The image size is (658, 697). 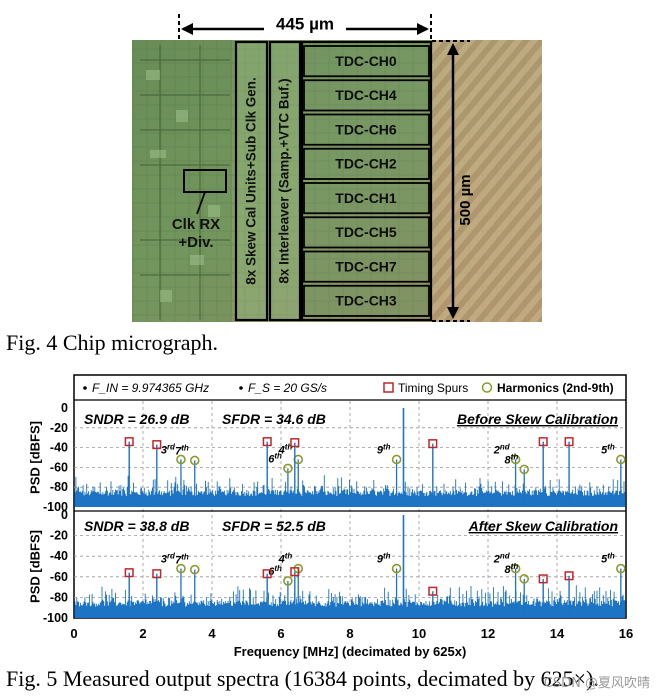 I want to click on watermark: CSDN @夏风吹晴, so click(x=596, y=683).